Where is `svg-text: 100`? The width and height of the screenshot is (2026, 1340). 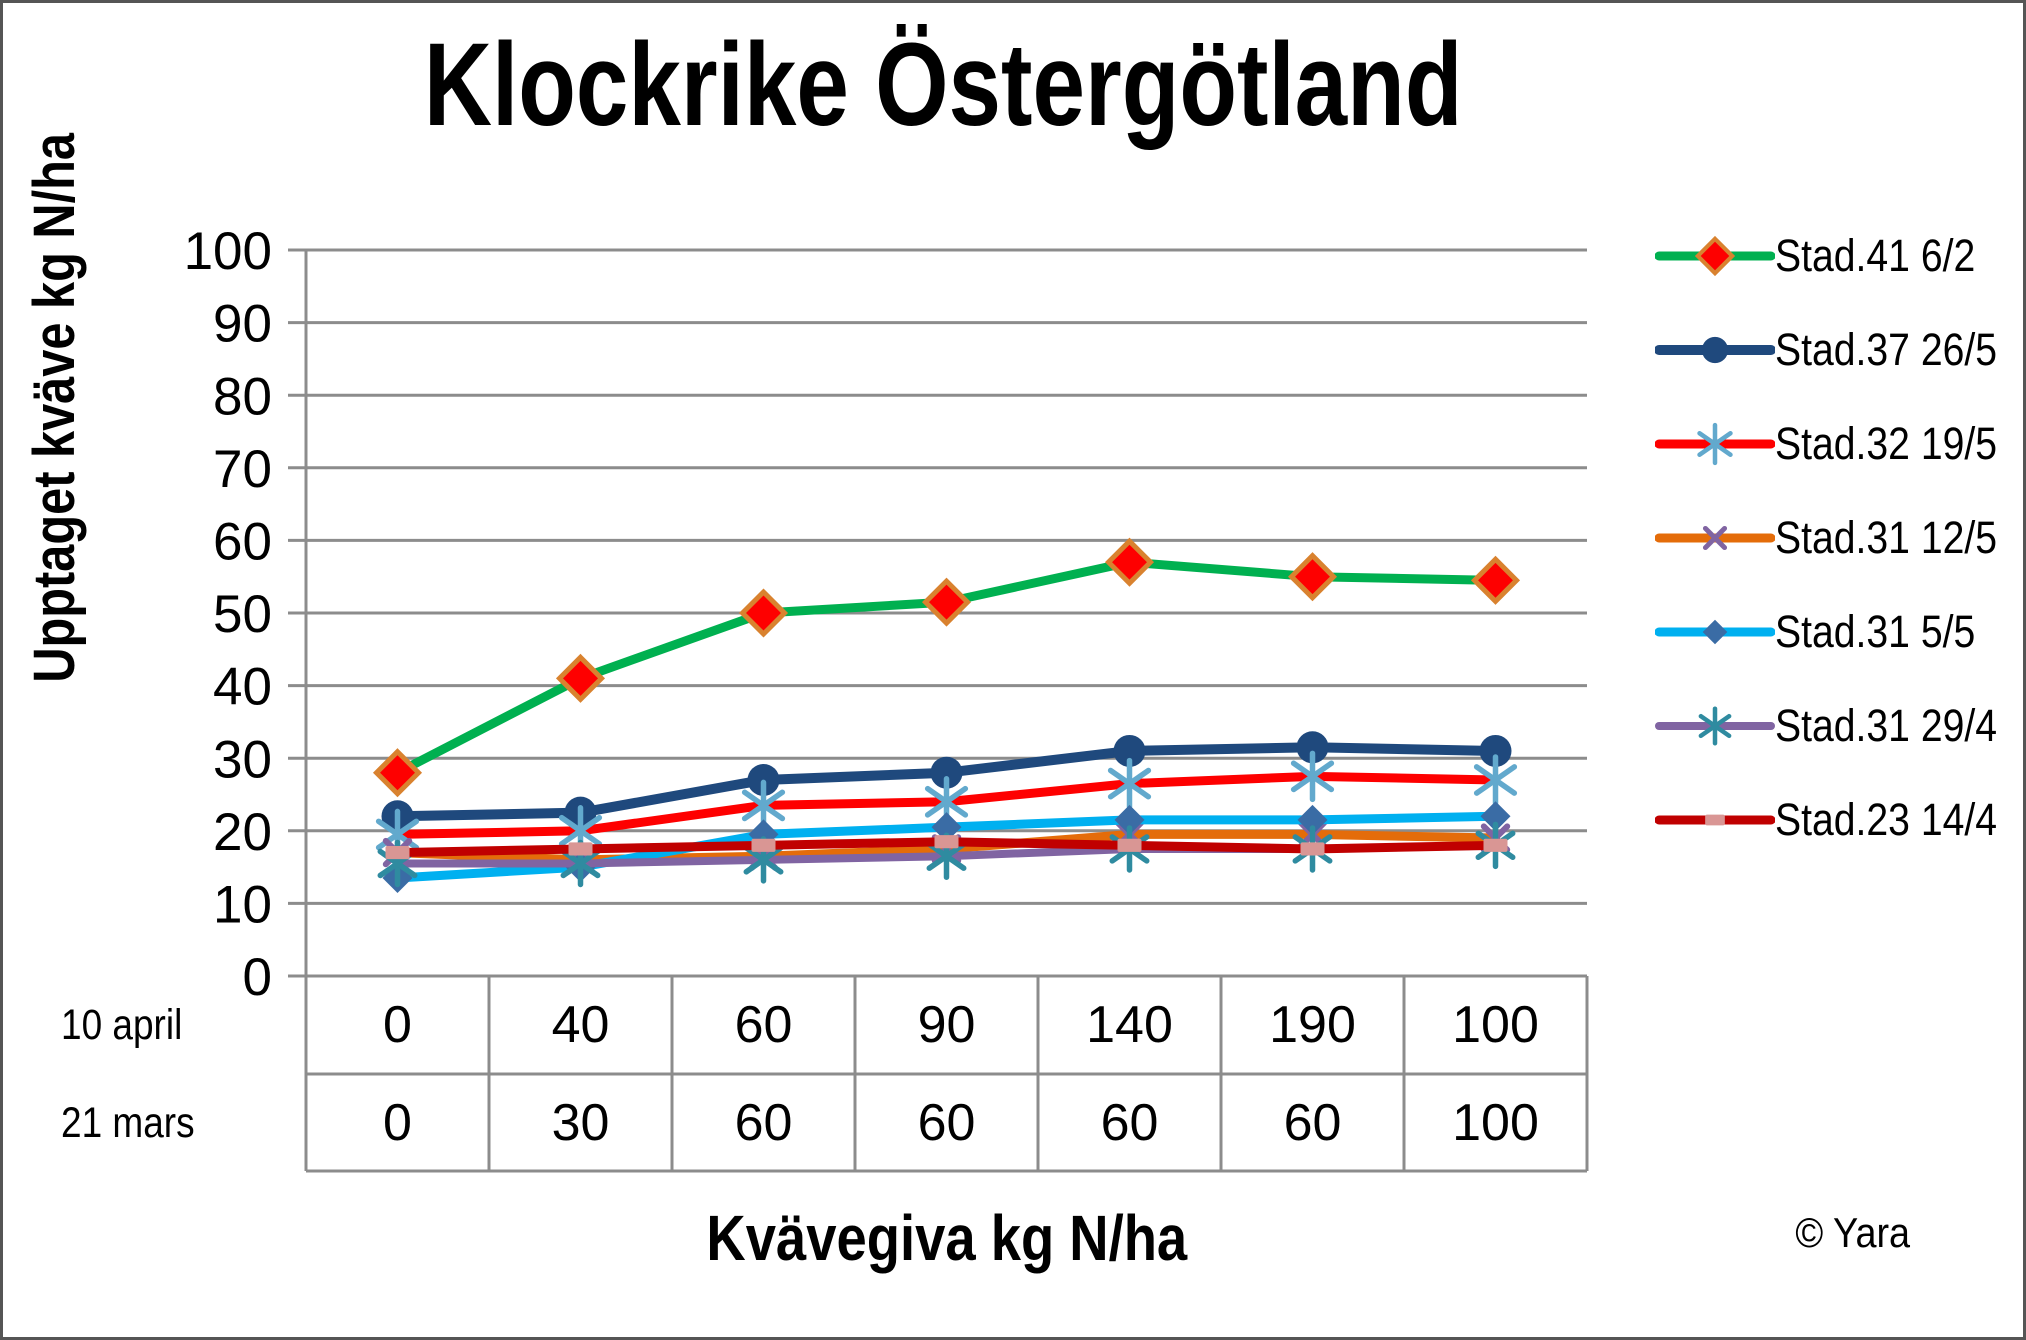
svg-text: 100 is located at coordinates (228, 251).